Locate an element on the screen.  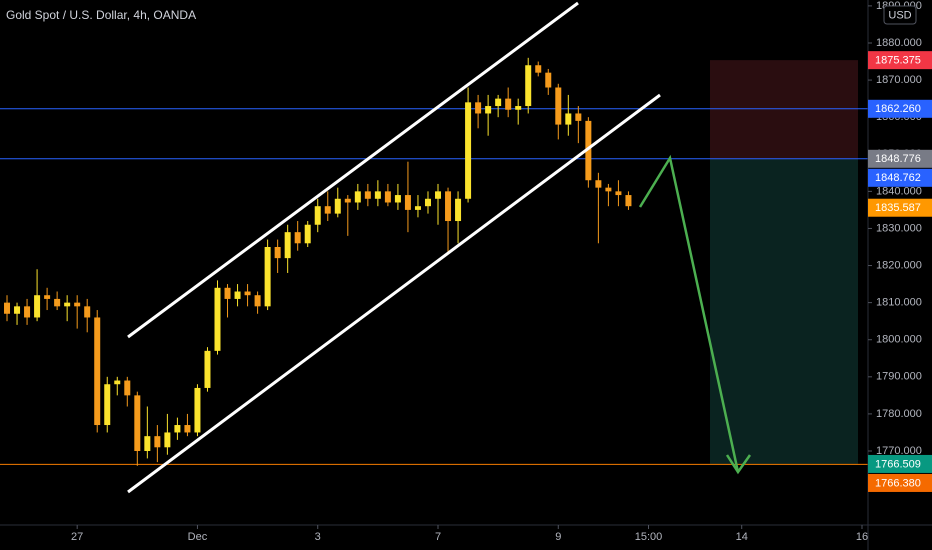
y-tick-label: 1800.000 is located at coordinates (899, 340).